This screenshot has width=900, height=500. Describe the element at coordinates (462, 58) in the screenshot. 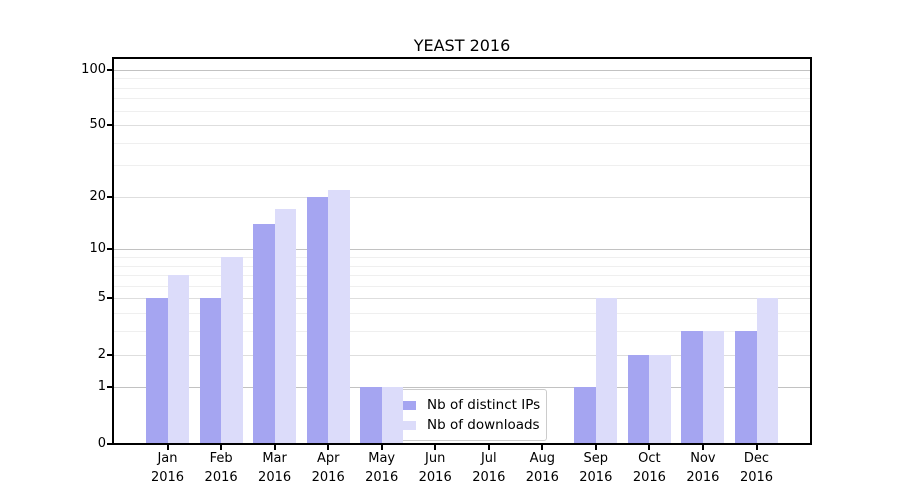

I see `top-spine` at that location.